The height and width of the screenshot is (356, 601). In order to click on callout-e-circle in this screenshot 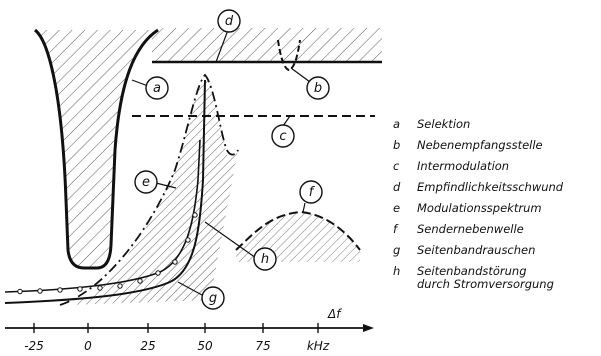, I will do `click(146, 182)`.